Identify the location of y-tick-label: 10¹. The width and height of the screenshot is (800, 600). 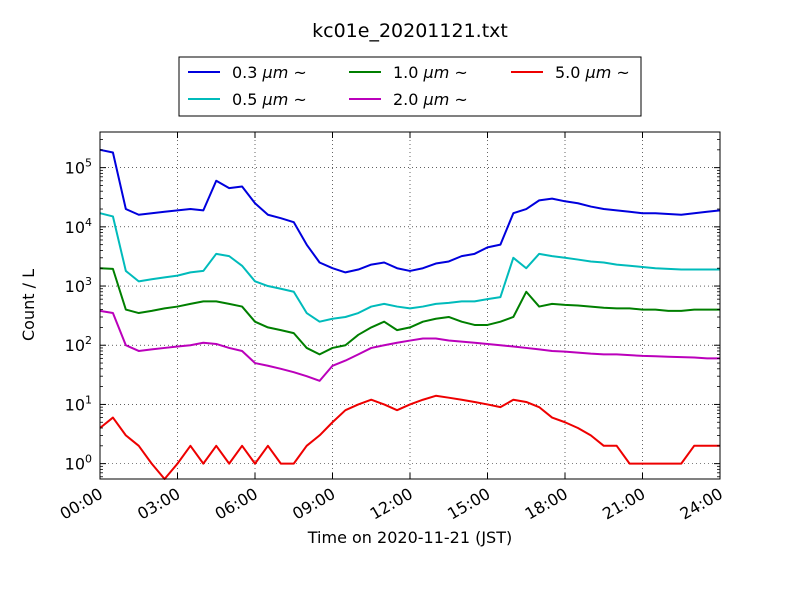
(78, 403).